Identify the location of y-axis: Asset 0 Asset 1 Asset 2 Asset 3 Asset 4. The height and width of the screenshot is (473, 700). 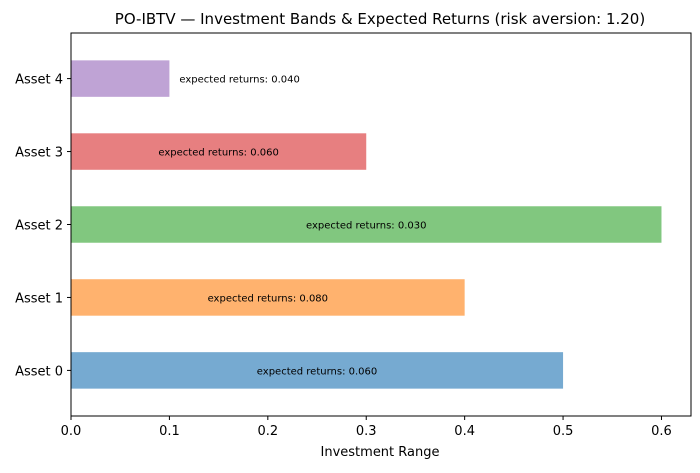
(43, 226).